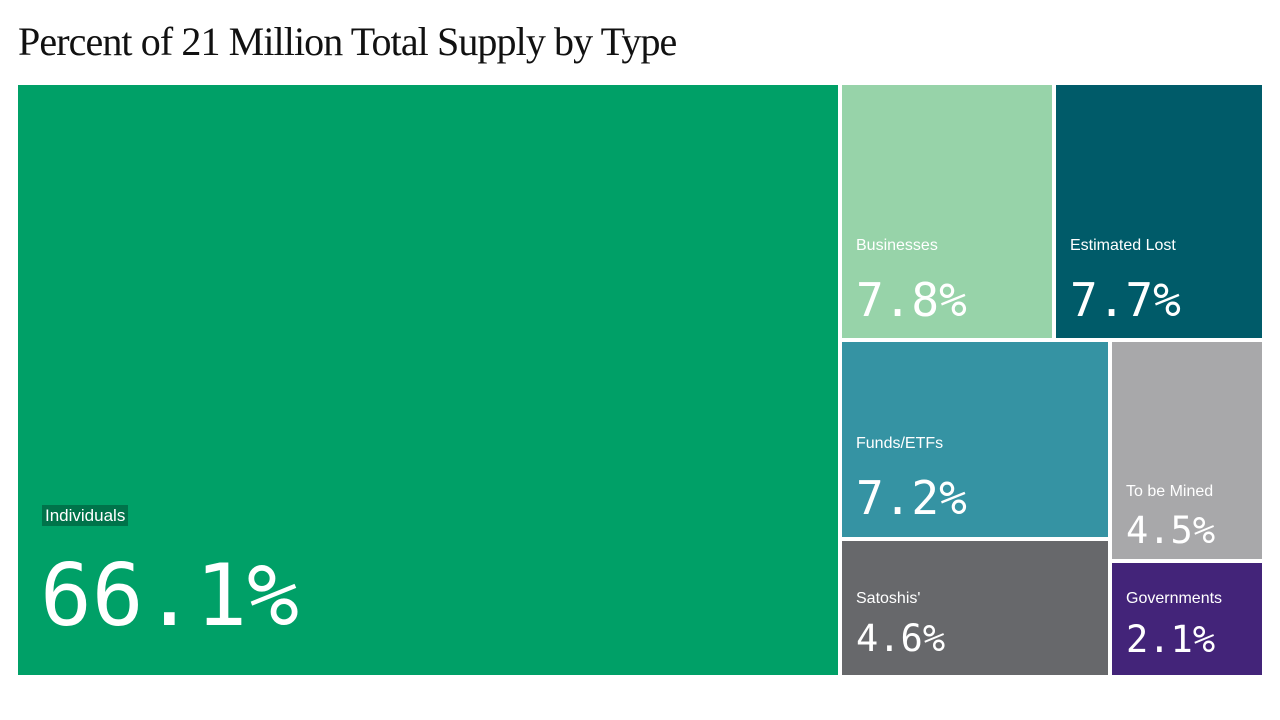 The height and width of the screenshot is (720, 1280). Describe the element at coordinates (900, 443) in the screenshot. I see `tile-label-funds-etfs: Funds/ETFs` at that location.